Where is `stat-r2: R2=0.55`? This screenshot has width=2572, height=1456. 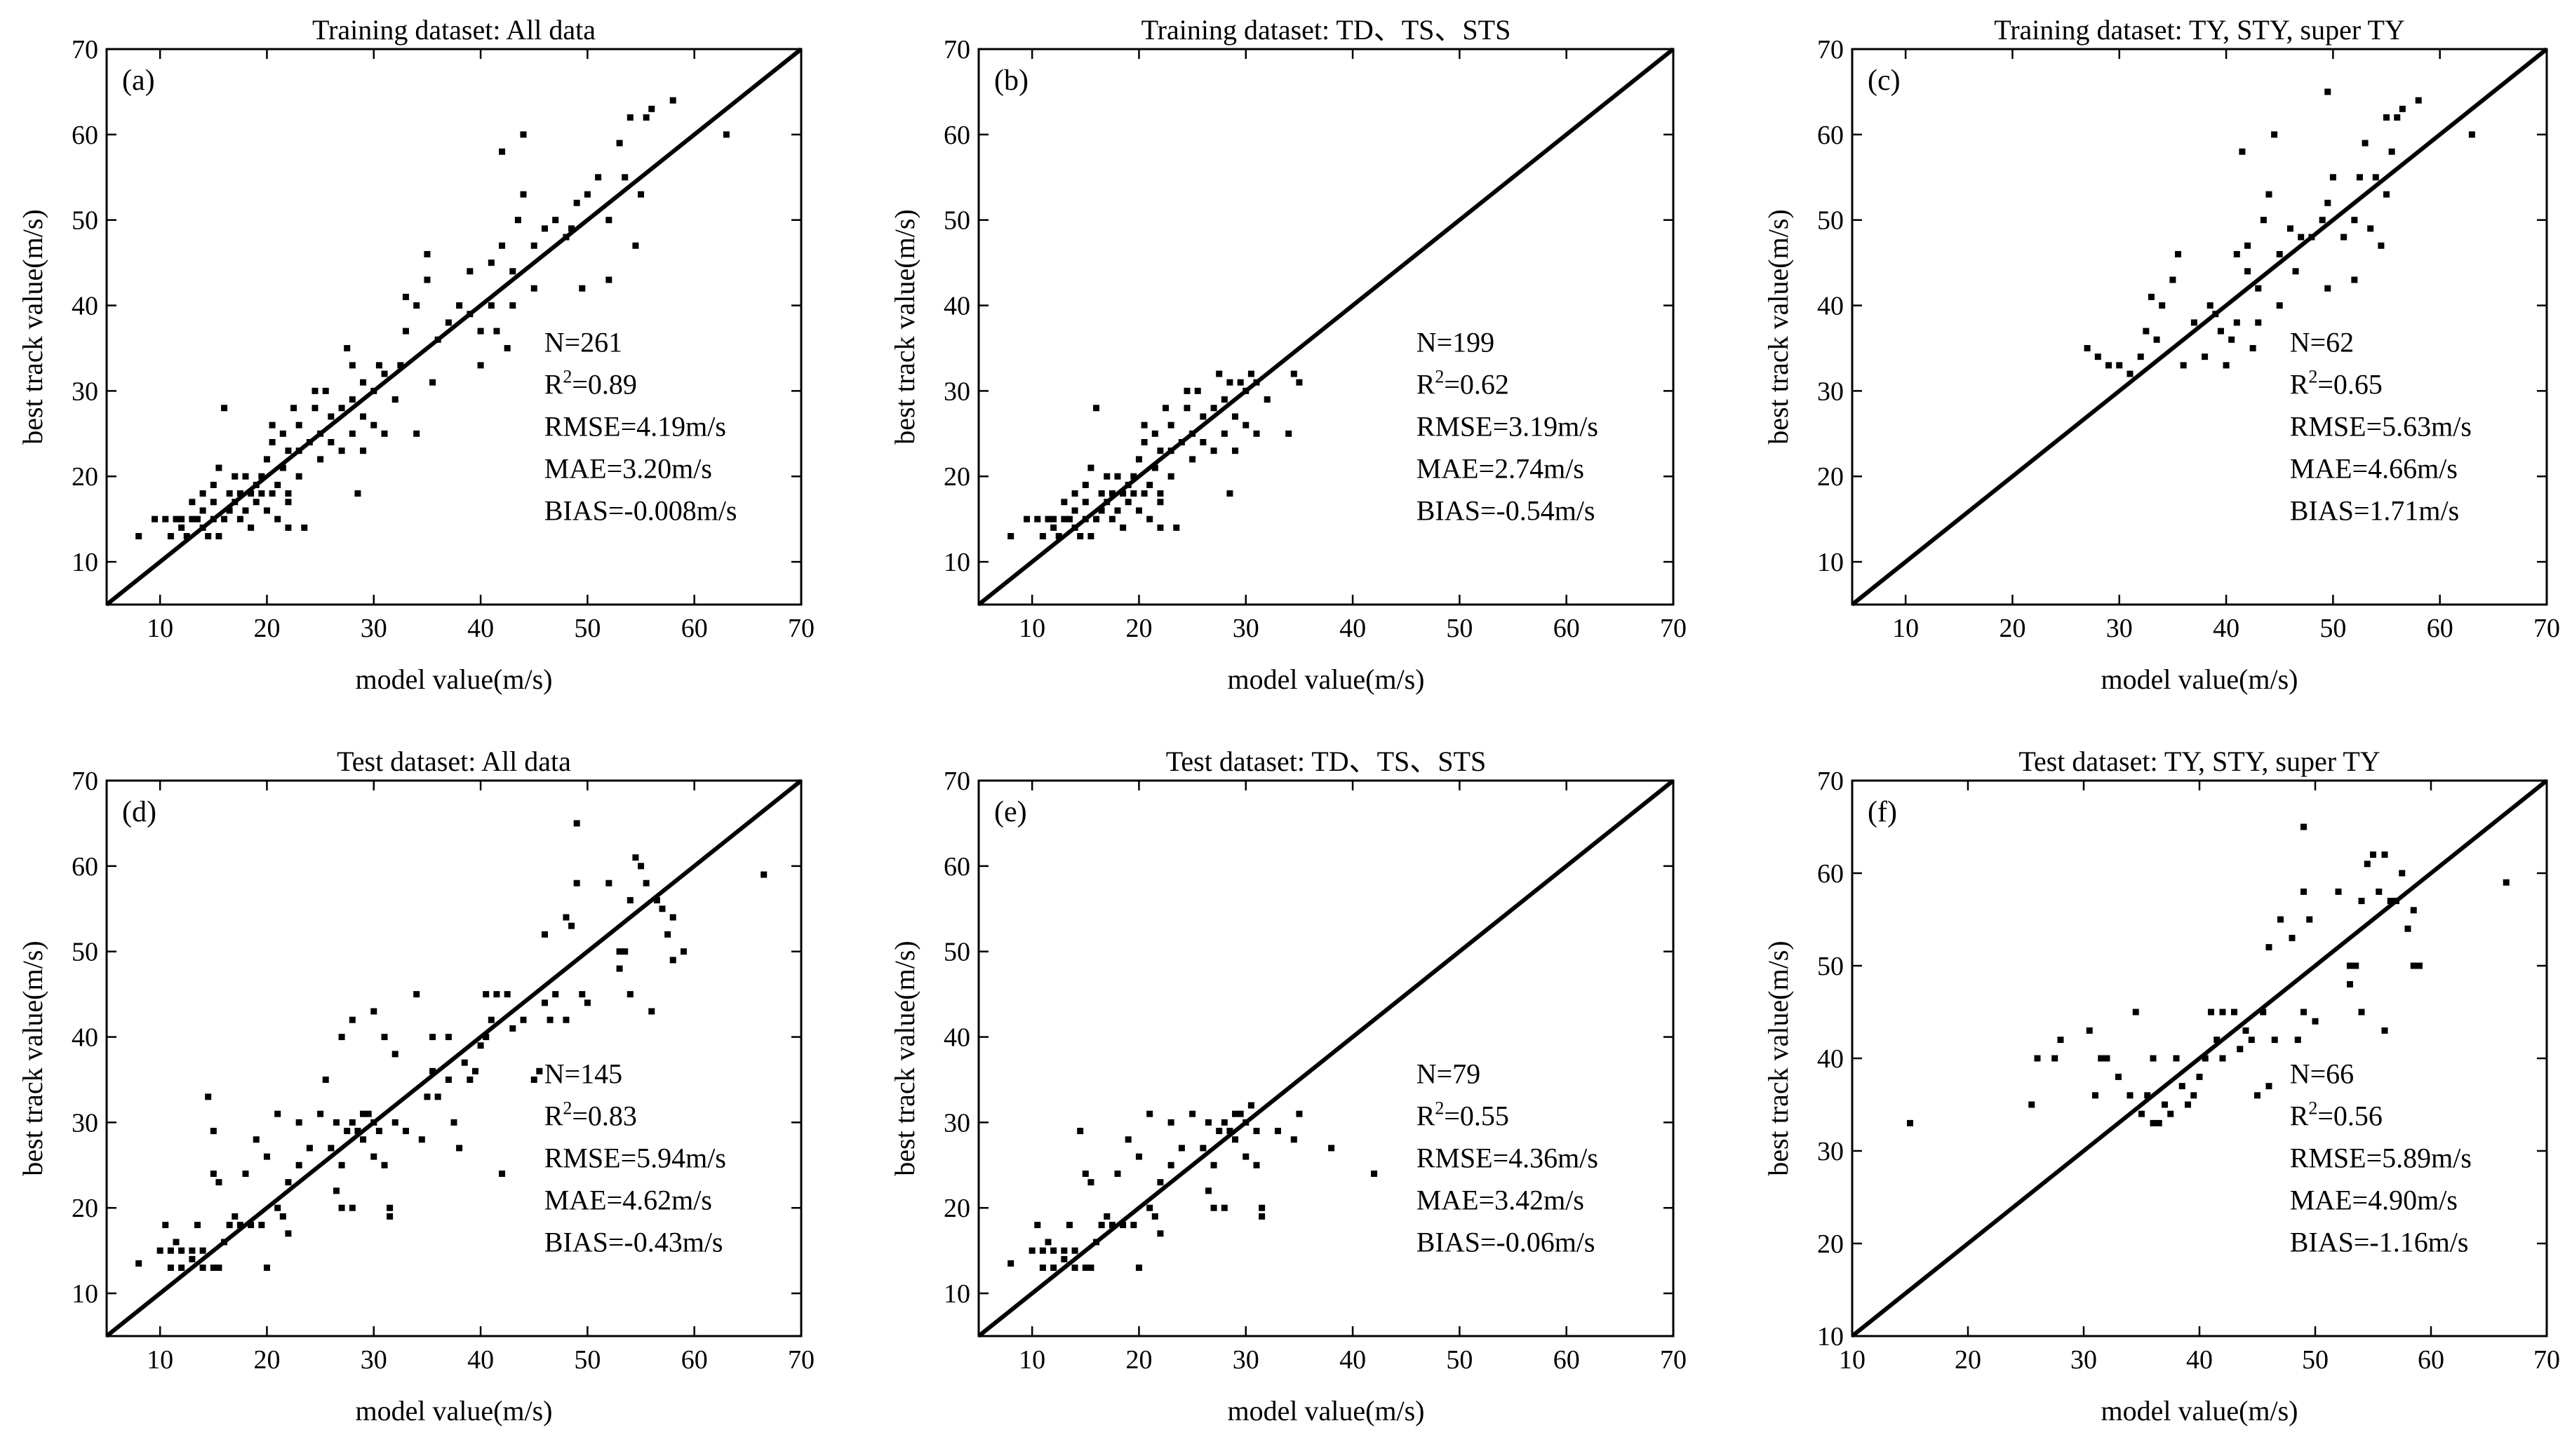 stat-r2: R2=0.55 is located at coordinates (1462, 1115).